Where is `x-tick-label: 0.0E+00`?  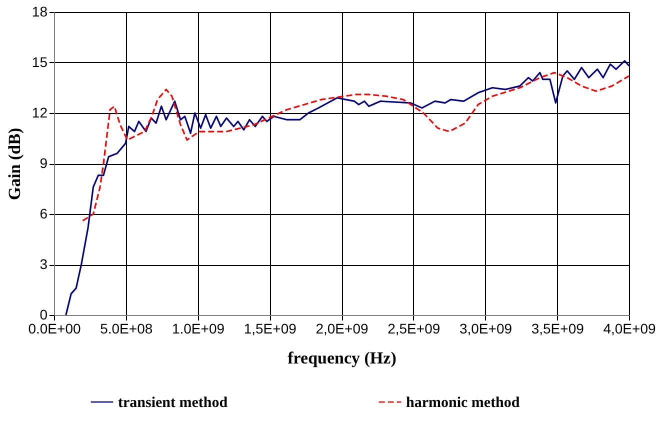
x-tick-label: 0.0E+00 is located at coordinates (54, 328).